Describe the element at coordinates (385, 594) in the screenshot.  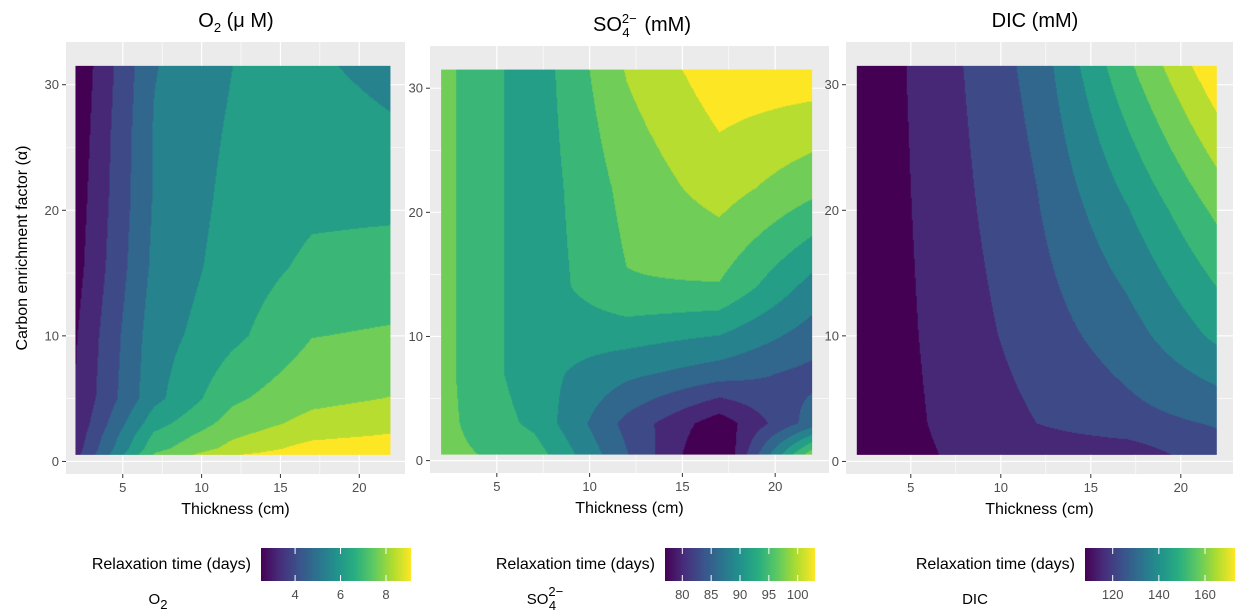
I see `colorbar-tick-label: 8` at that location.